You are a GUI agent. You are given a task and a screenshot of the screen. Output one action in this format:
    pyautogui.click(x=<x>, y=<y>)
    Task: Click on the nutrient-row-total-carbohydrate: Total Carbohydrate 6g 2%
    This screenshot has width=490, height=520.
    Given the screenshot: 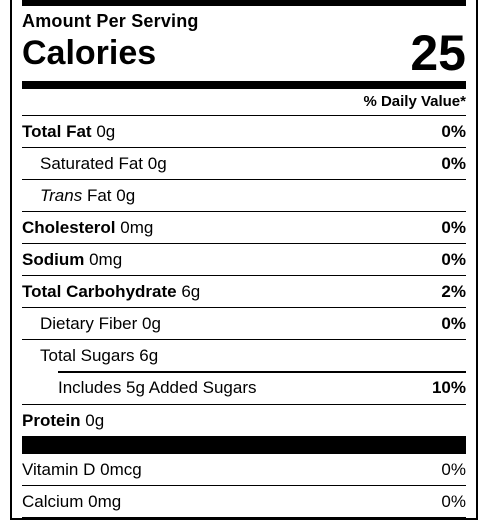 What is the action you would take?
    pyautogui.click(x=244, y=292)
    